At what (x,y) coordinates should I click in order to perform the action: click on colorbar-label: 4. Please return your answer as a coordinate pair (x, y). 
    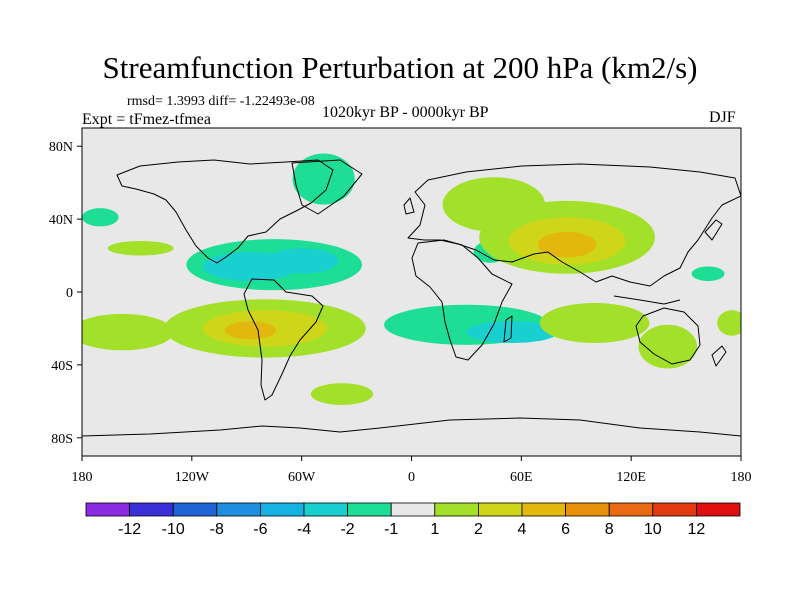
    Looking at the image, I should click on (522, 529).